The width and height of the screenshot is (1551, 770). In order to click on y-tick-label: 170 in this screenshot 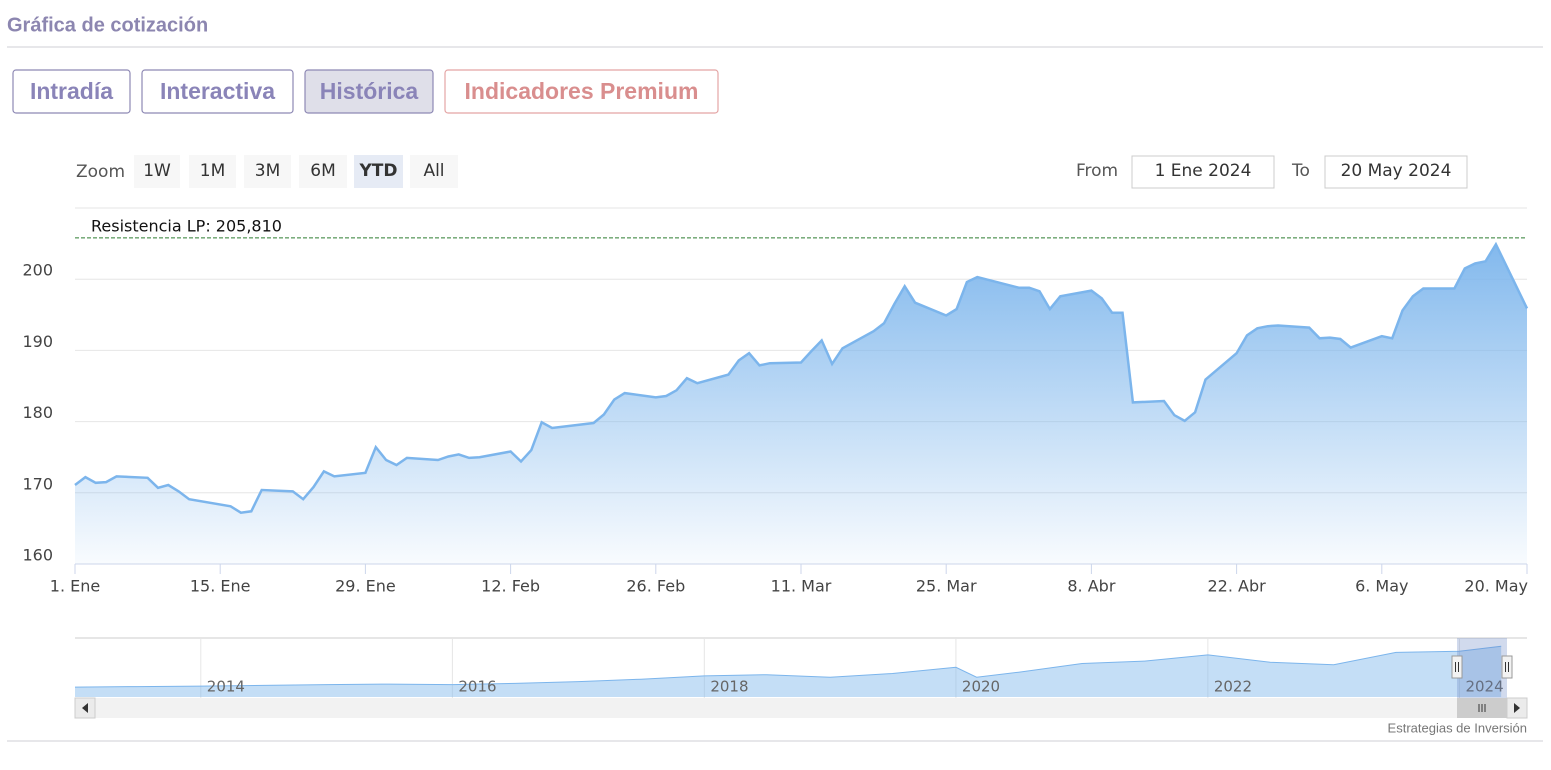, I will do `click(37, 483)`.